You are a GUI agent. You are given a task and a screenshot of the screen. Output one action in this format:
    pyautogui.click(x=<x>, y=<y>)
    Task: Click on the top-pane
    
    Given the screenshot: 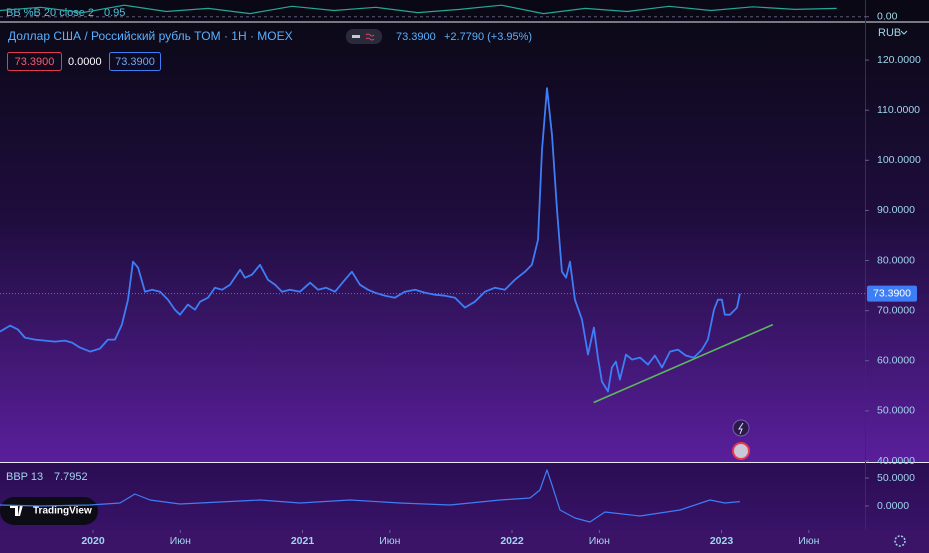 What is the action you would take?
    pyautogui.click(x=464, y=11)
    